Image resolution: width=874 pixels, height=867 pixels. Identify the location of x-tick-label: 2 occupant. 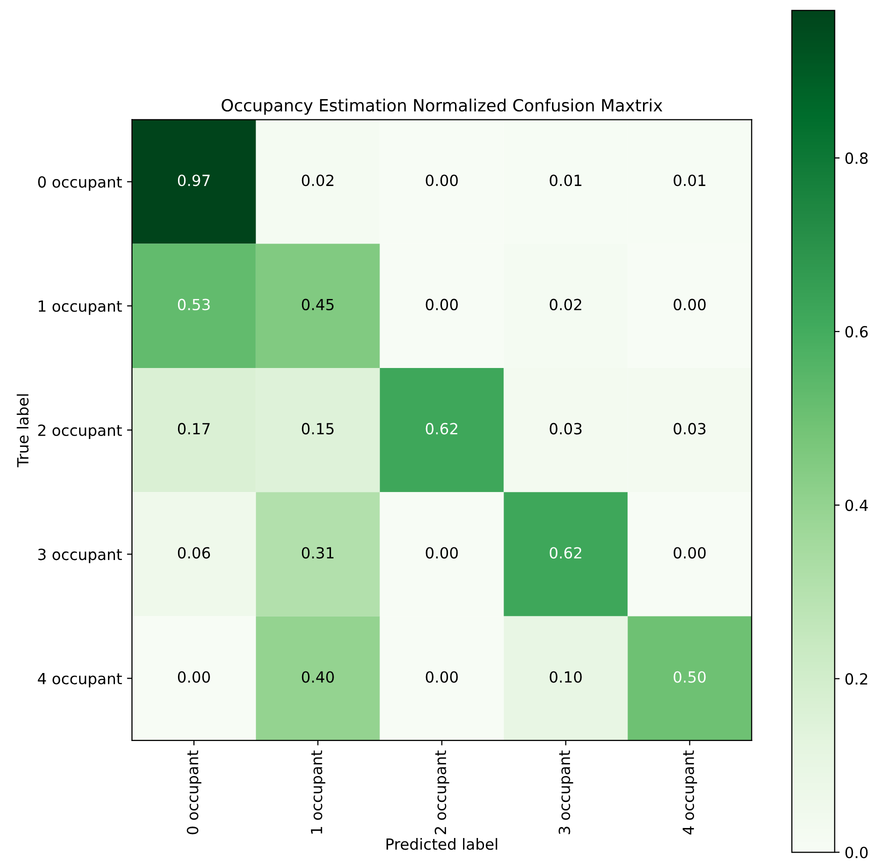
(442, 792).